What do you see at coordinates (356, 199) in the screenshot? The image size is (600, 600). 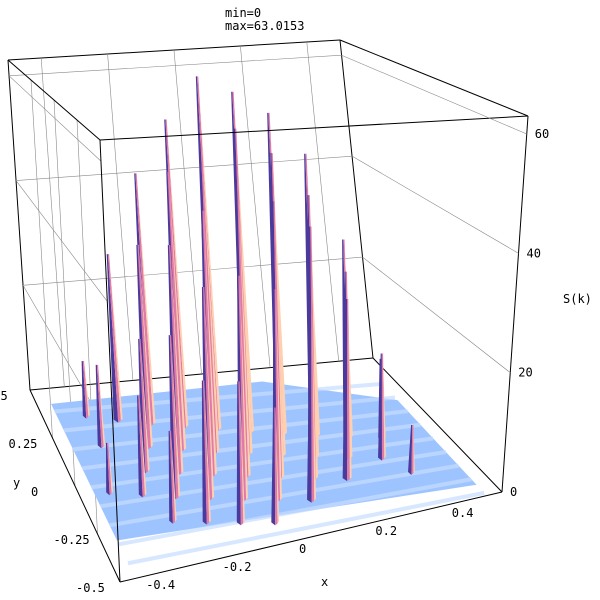 I see `box-edge-back-corner` at bounding box center [356, 199].